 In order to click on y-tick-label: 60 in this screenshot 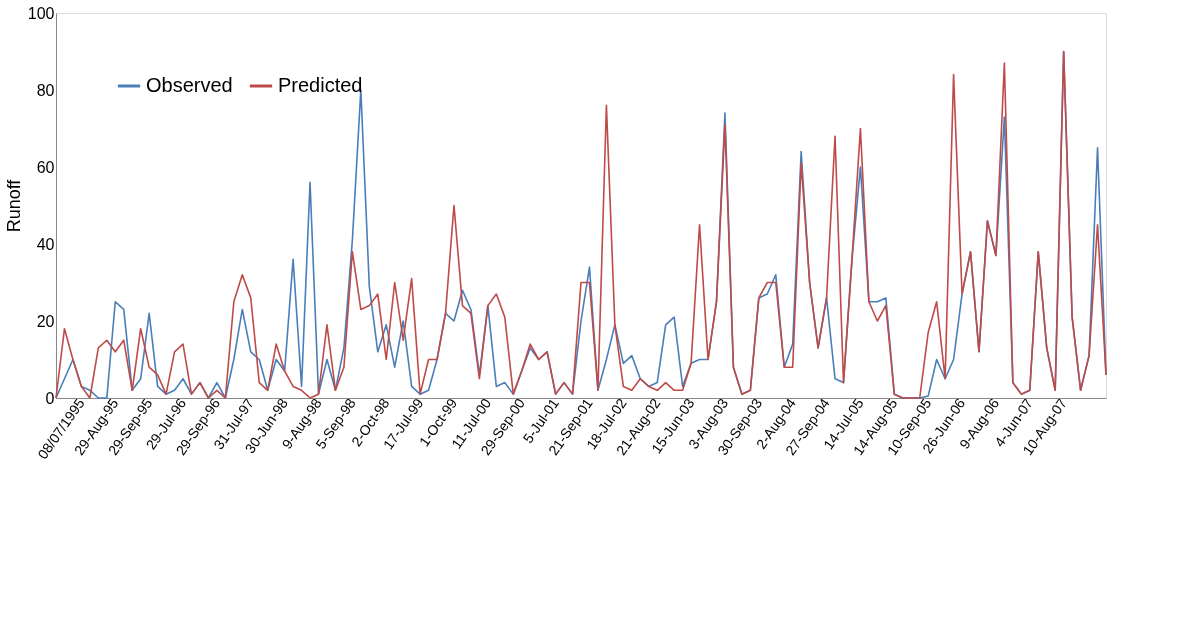, I will do `click(45, 167)`.